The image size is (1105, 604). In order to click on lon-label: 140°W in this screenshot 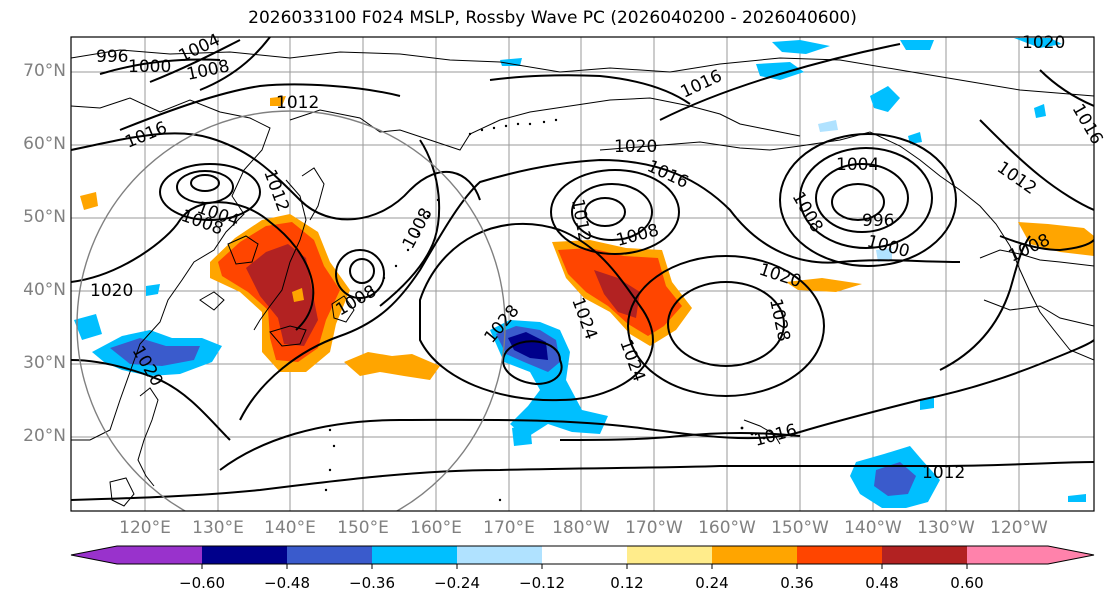, I will do `click(873, 528)`.